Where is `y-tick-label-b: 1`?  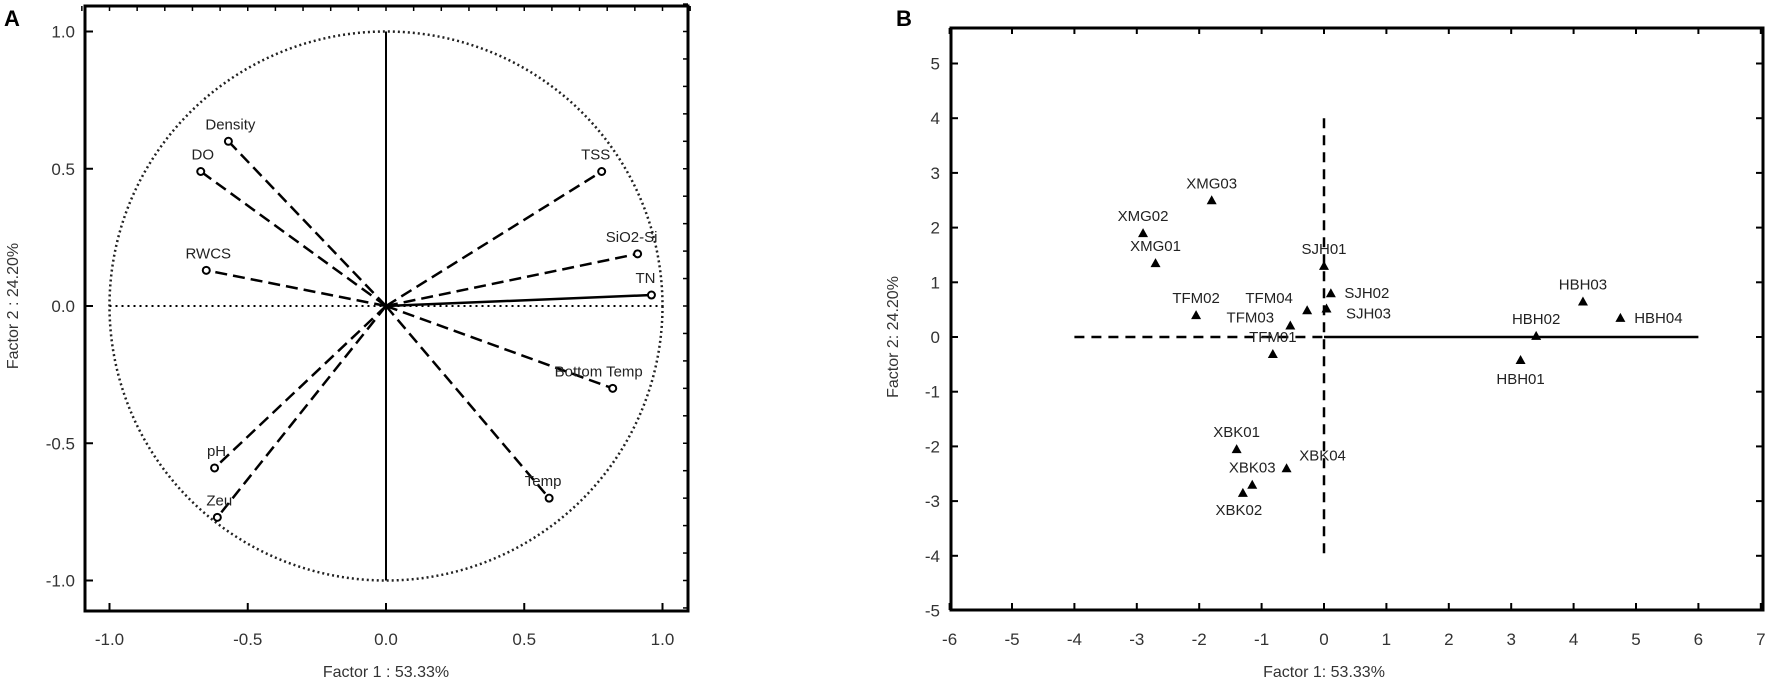
y-tick-label-b: 1 is located at coordinates (935, 282).